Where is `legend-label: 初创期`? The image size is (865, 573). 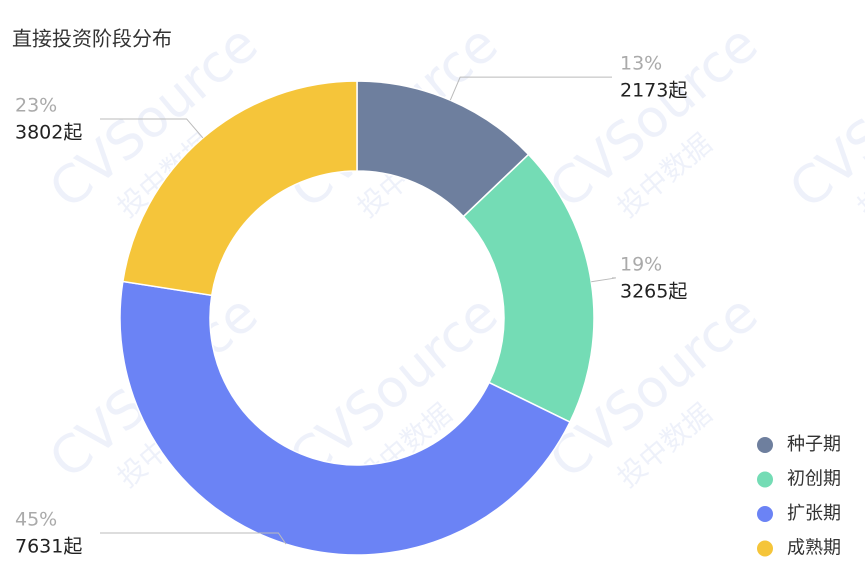
legend-label: 初创期 is located at coordinates (814, 479).